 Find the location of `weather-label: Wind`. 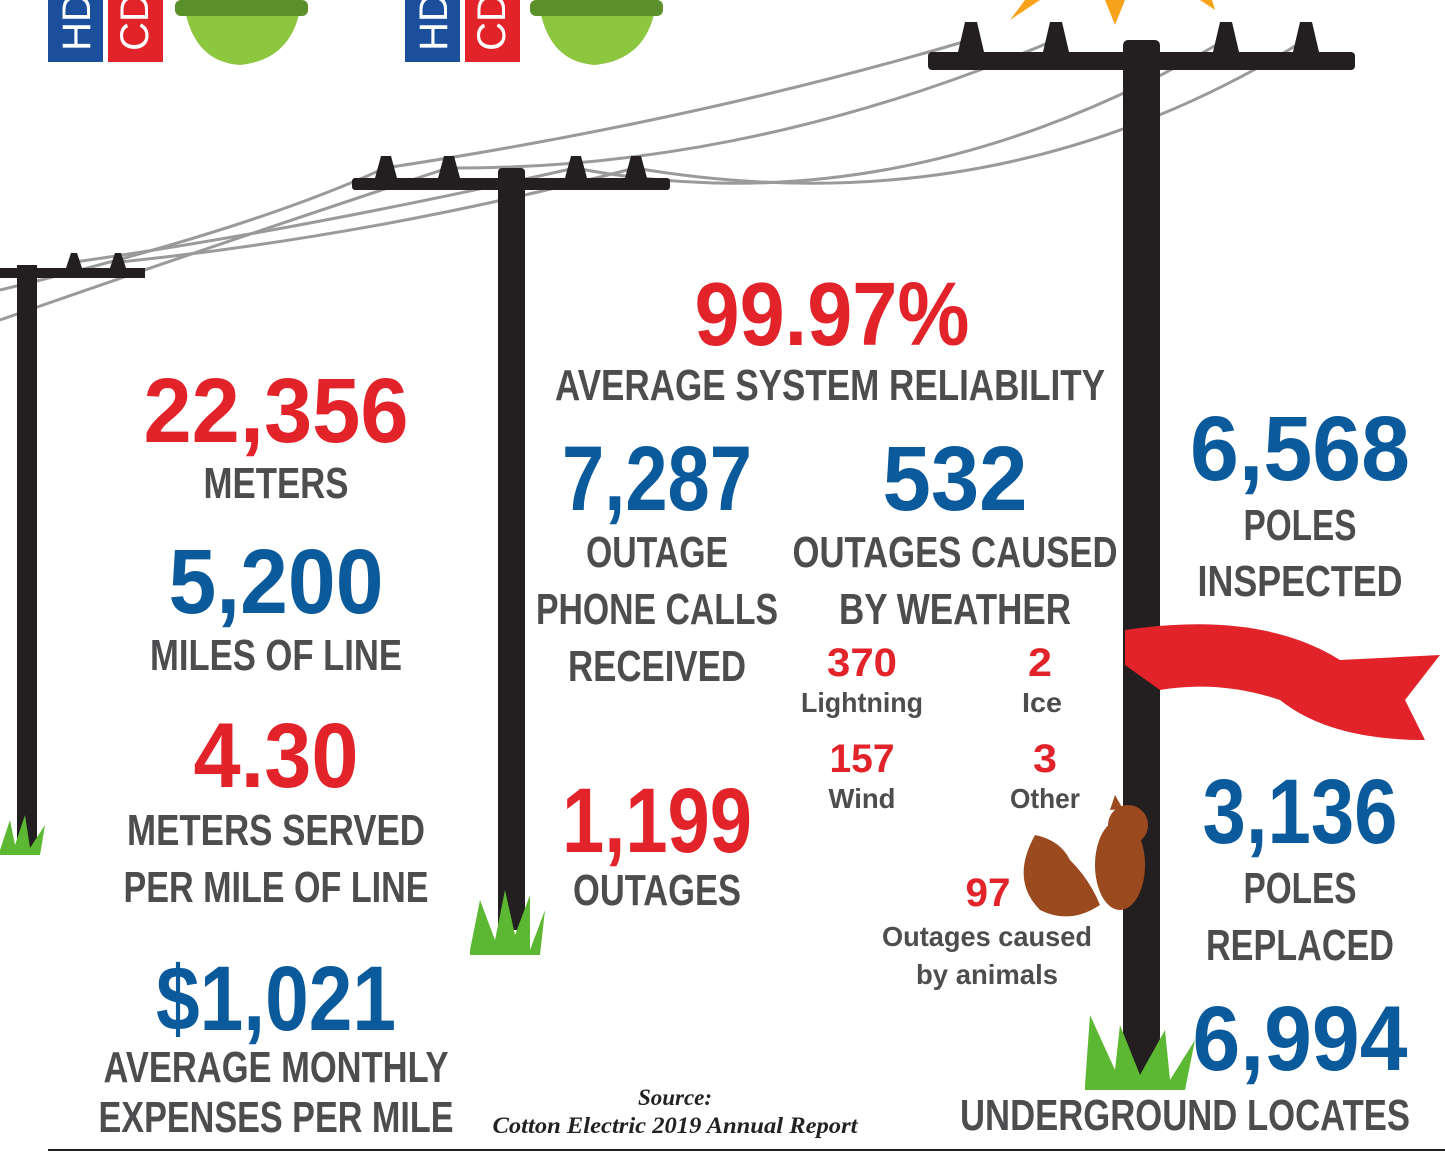

weather-label: Wind is located at coordinates (862, 798).